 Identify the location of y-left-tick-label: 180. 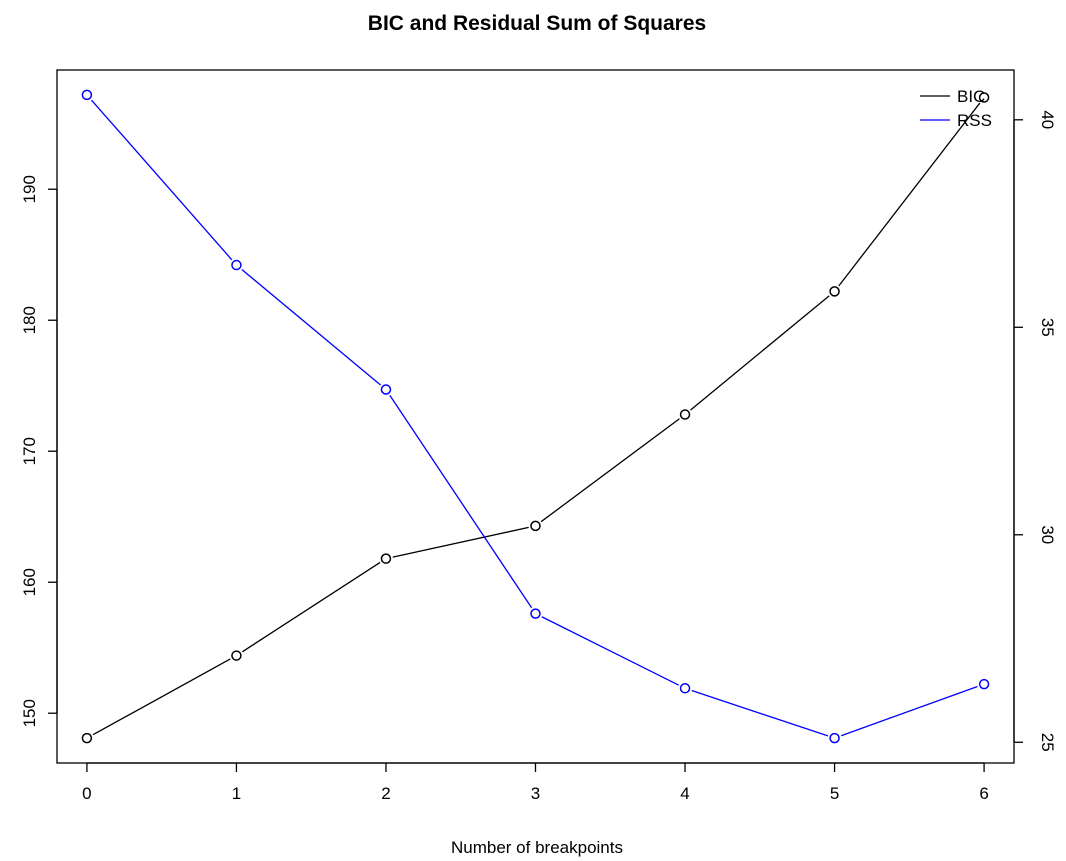
(29, 320).